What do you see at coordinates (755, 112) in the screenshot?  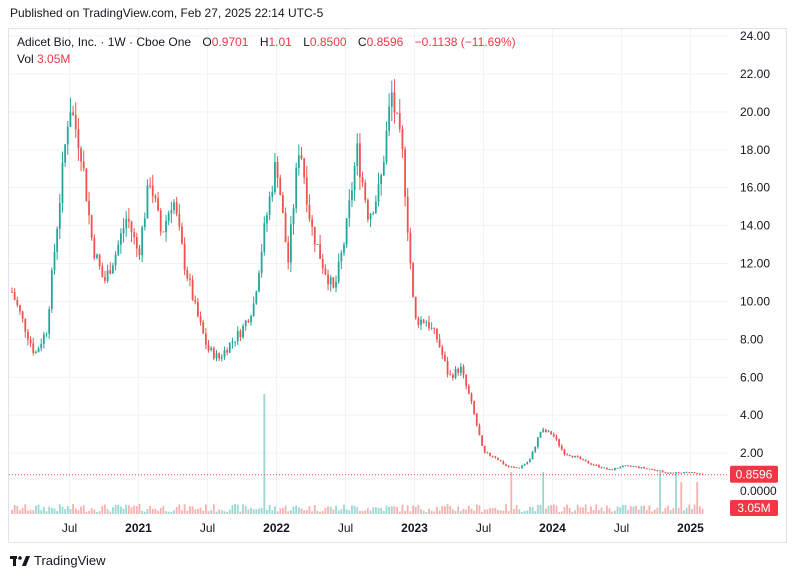 I see `y-tick-label: 20.00` at bounding box center [755, 112].